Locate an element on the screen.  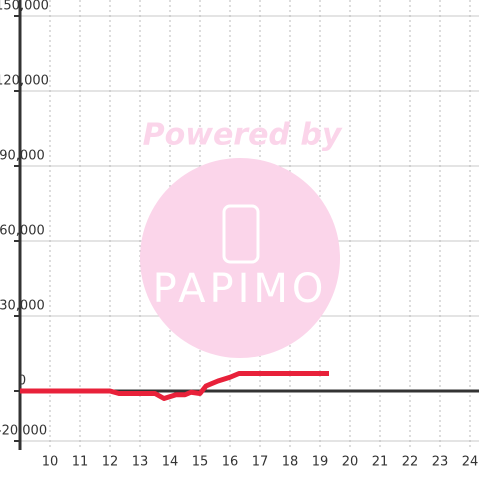
y-tick-label: 90,000 is located at coordinates (22, 156).